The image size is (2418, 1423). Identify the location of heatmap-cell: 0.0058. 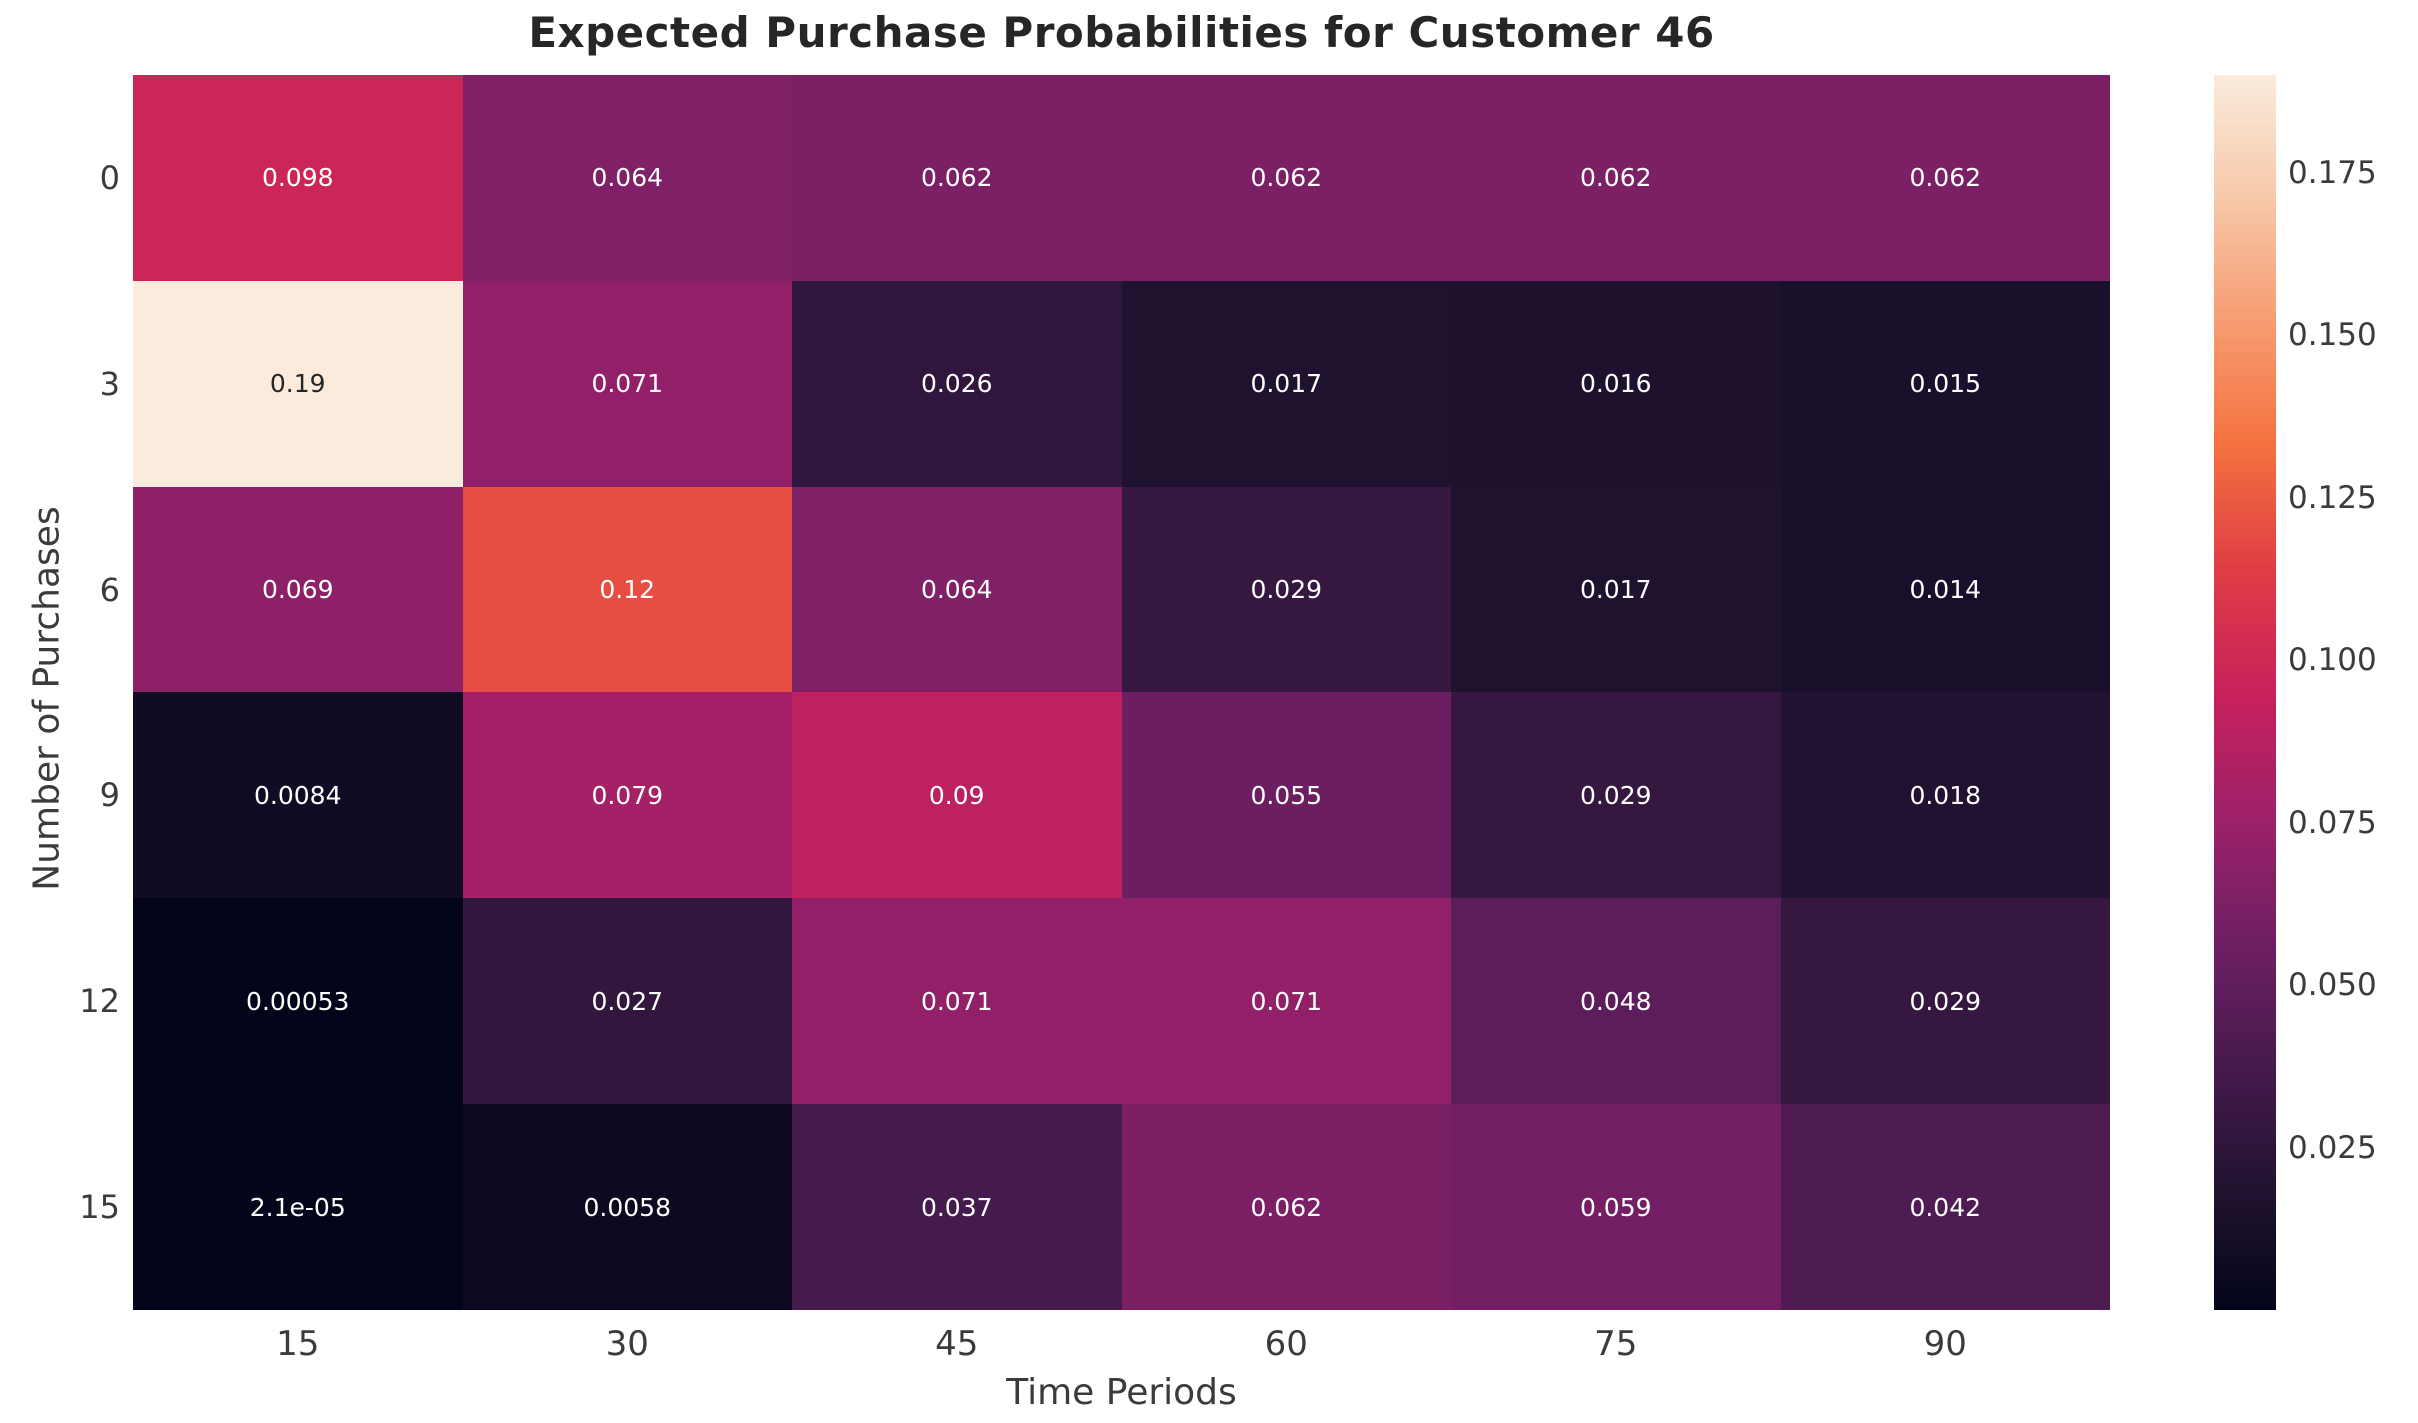
(627, 1207).